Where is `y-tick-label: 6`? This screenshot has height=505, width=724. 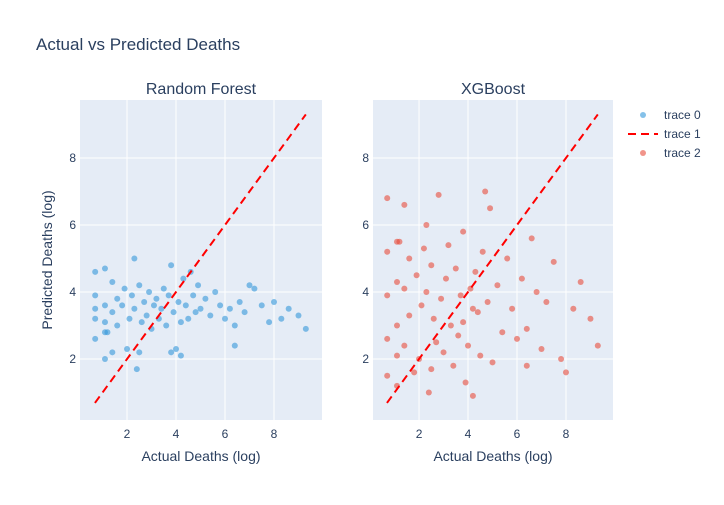
y-tick-label: 6 is located at coordinates (72, 225).